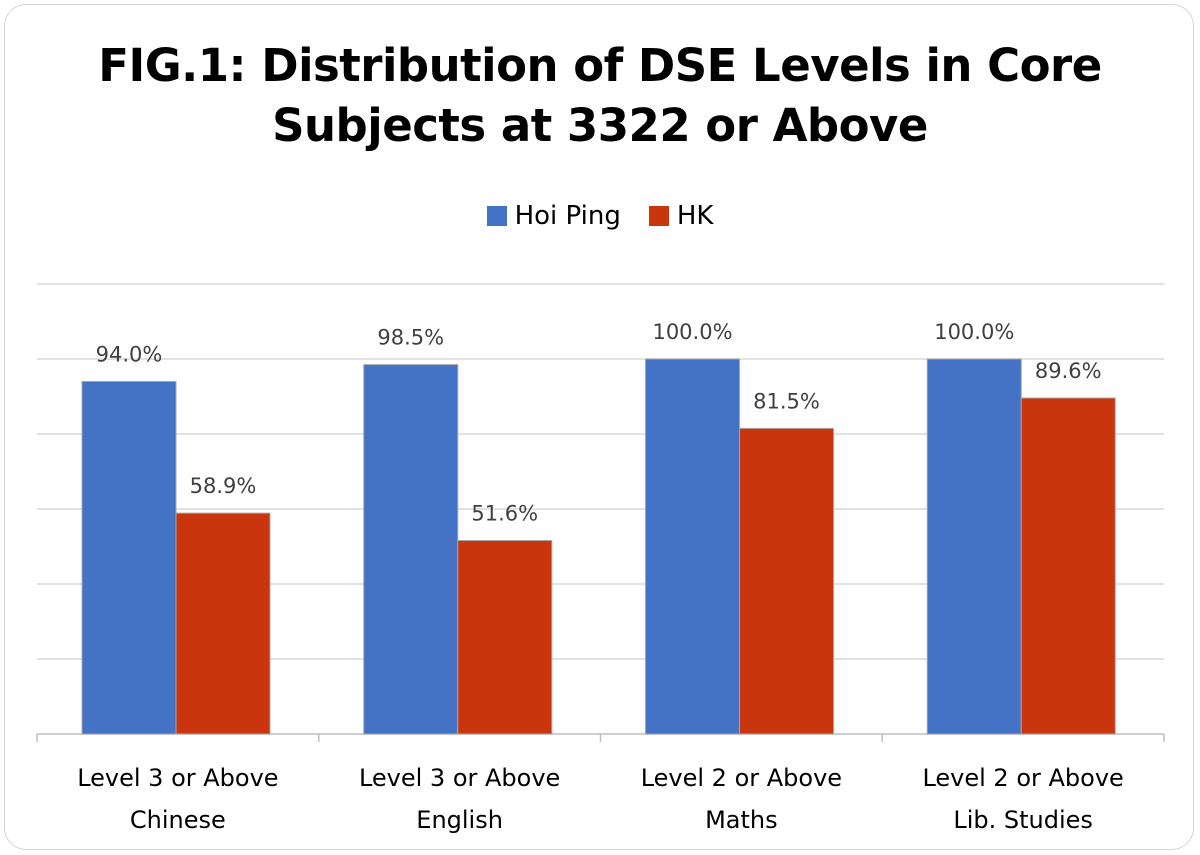  What do you see at coordinates (974, 332) in the screenshot?
I see `data-label-hoi-ping-4: 100.0%` at bounding box center [974, 332].